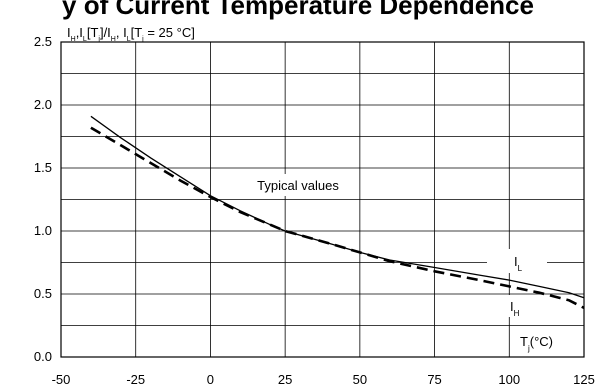 This screenshot has width=596, height=389. I want to click on x-tick-label: 25, so click(285, 379).